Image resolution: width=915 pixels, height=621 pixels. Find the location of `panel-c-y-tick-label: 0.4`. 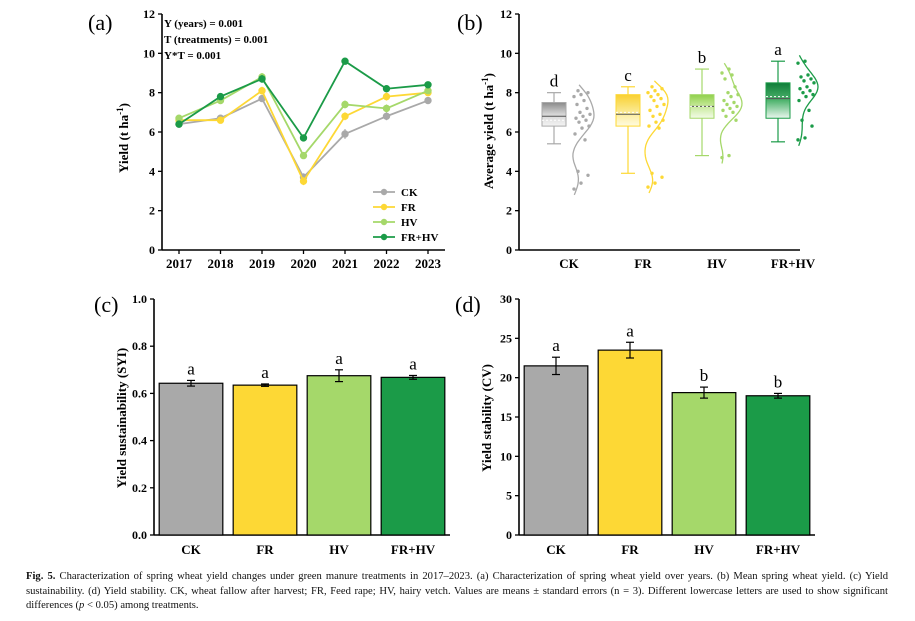

panel-c-y-tick-label: 0.4 is located at coordinates (139, 441).